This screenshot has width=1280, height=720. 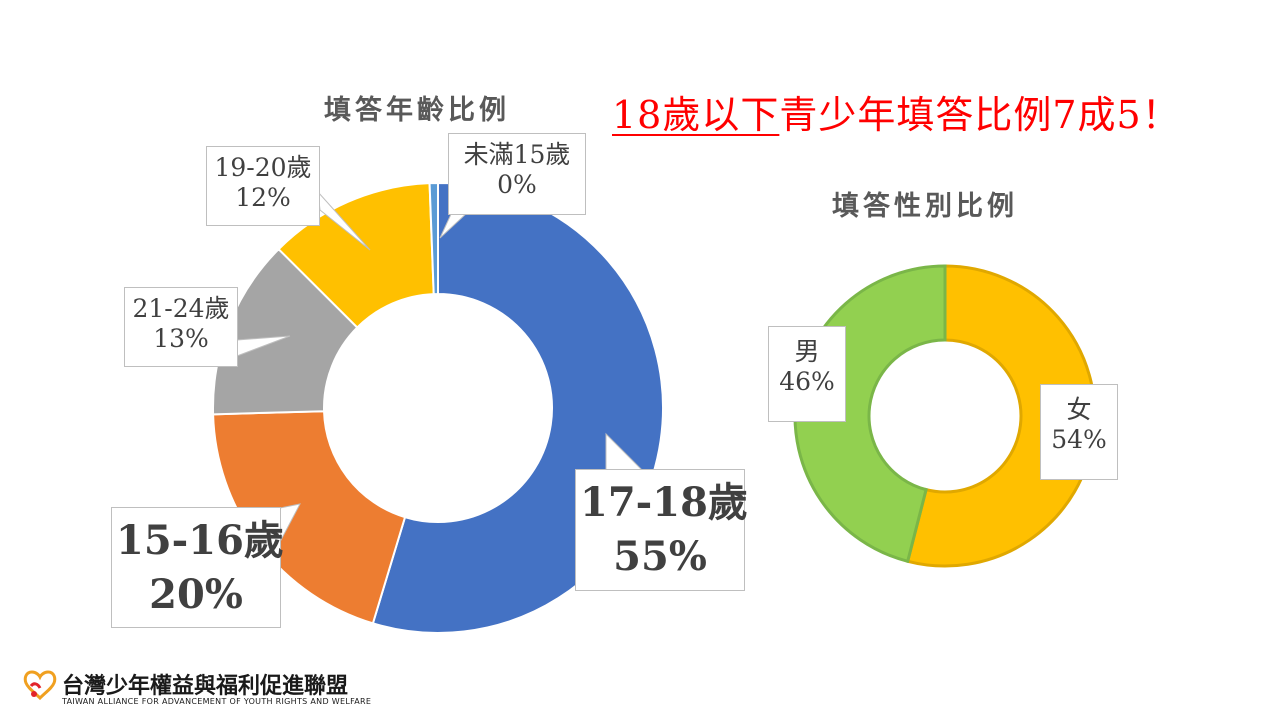 What do you see at coordinates (417, 110) in the screenshot?
I see `age-chart-title: 填答年齡比例` at bounding box center [417, 110].